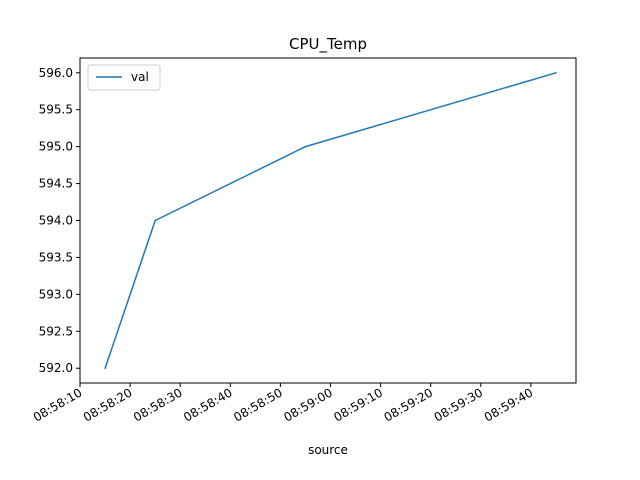 This screenshot has height=480, width=640. What do you see at coordinates (56, 368) in the screenshot?
I see `y-tick-label: 592.0` at bounding box center [56, 368].